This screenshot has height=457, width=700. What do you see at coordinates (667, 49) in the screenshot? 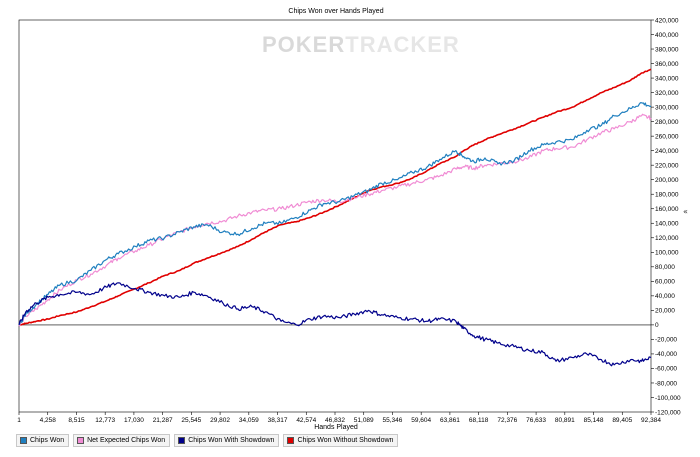
I see `y-tick-label: 380,000` at bounding box center [667, 49].